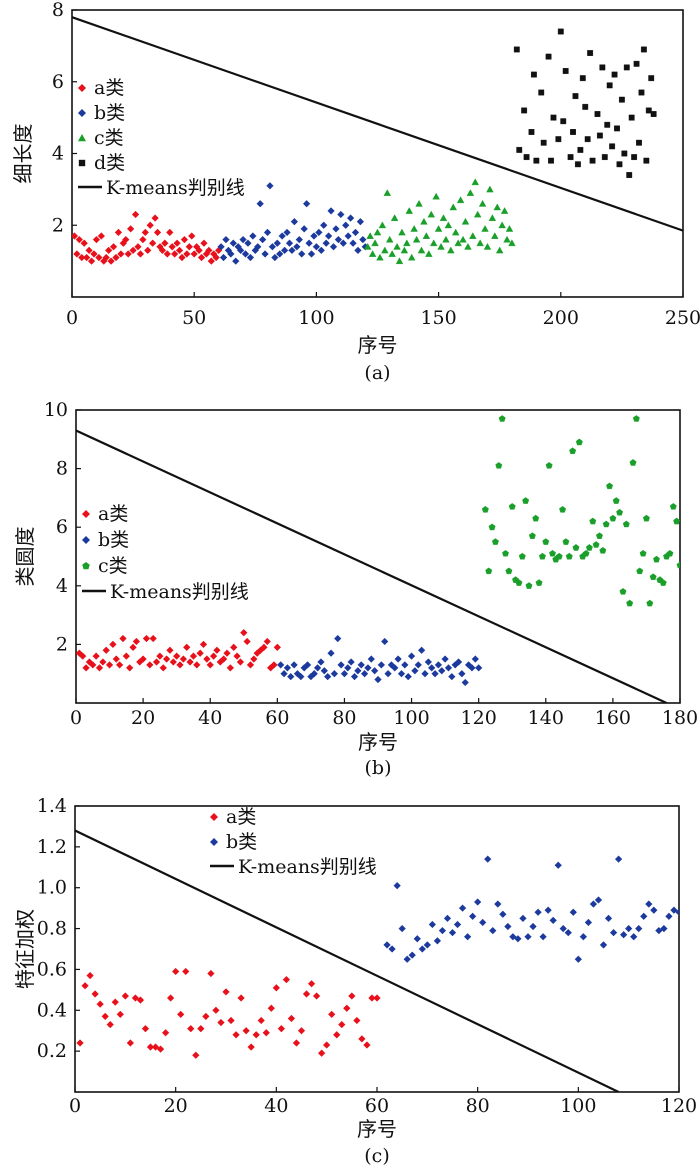  What do you see at coordinates (380, 660) in the screenshot?
I see `series-b` at bounding box center [380, 660].